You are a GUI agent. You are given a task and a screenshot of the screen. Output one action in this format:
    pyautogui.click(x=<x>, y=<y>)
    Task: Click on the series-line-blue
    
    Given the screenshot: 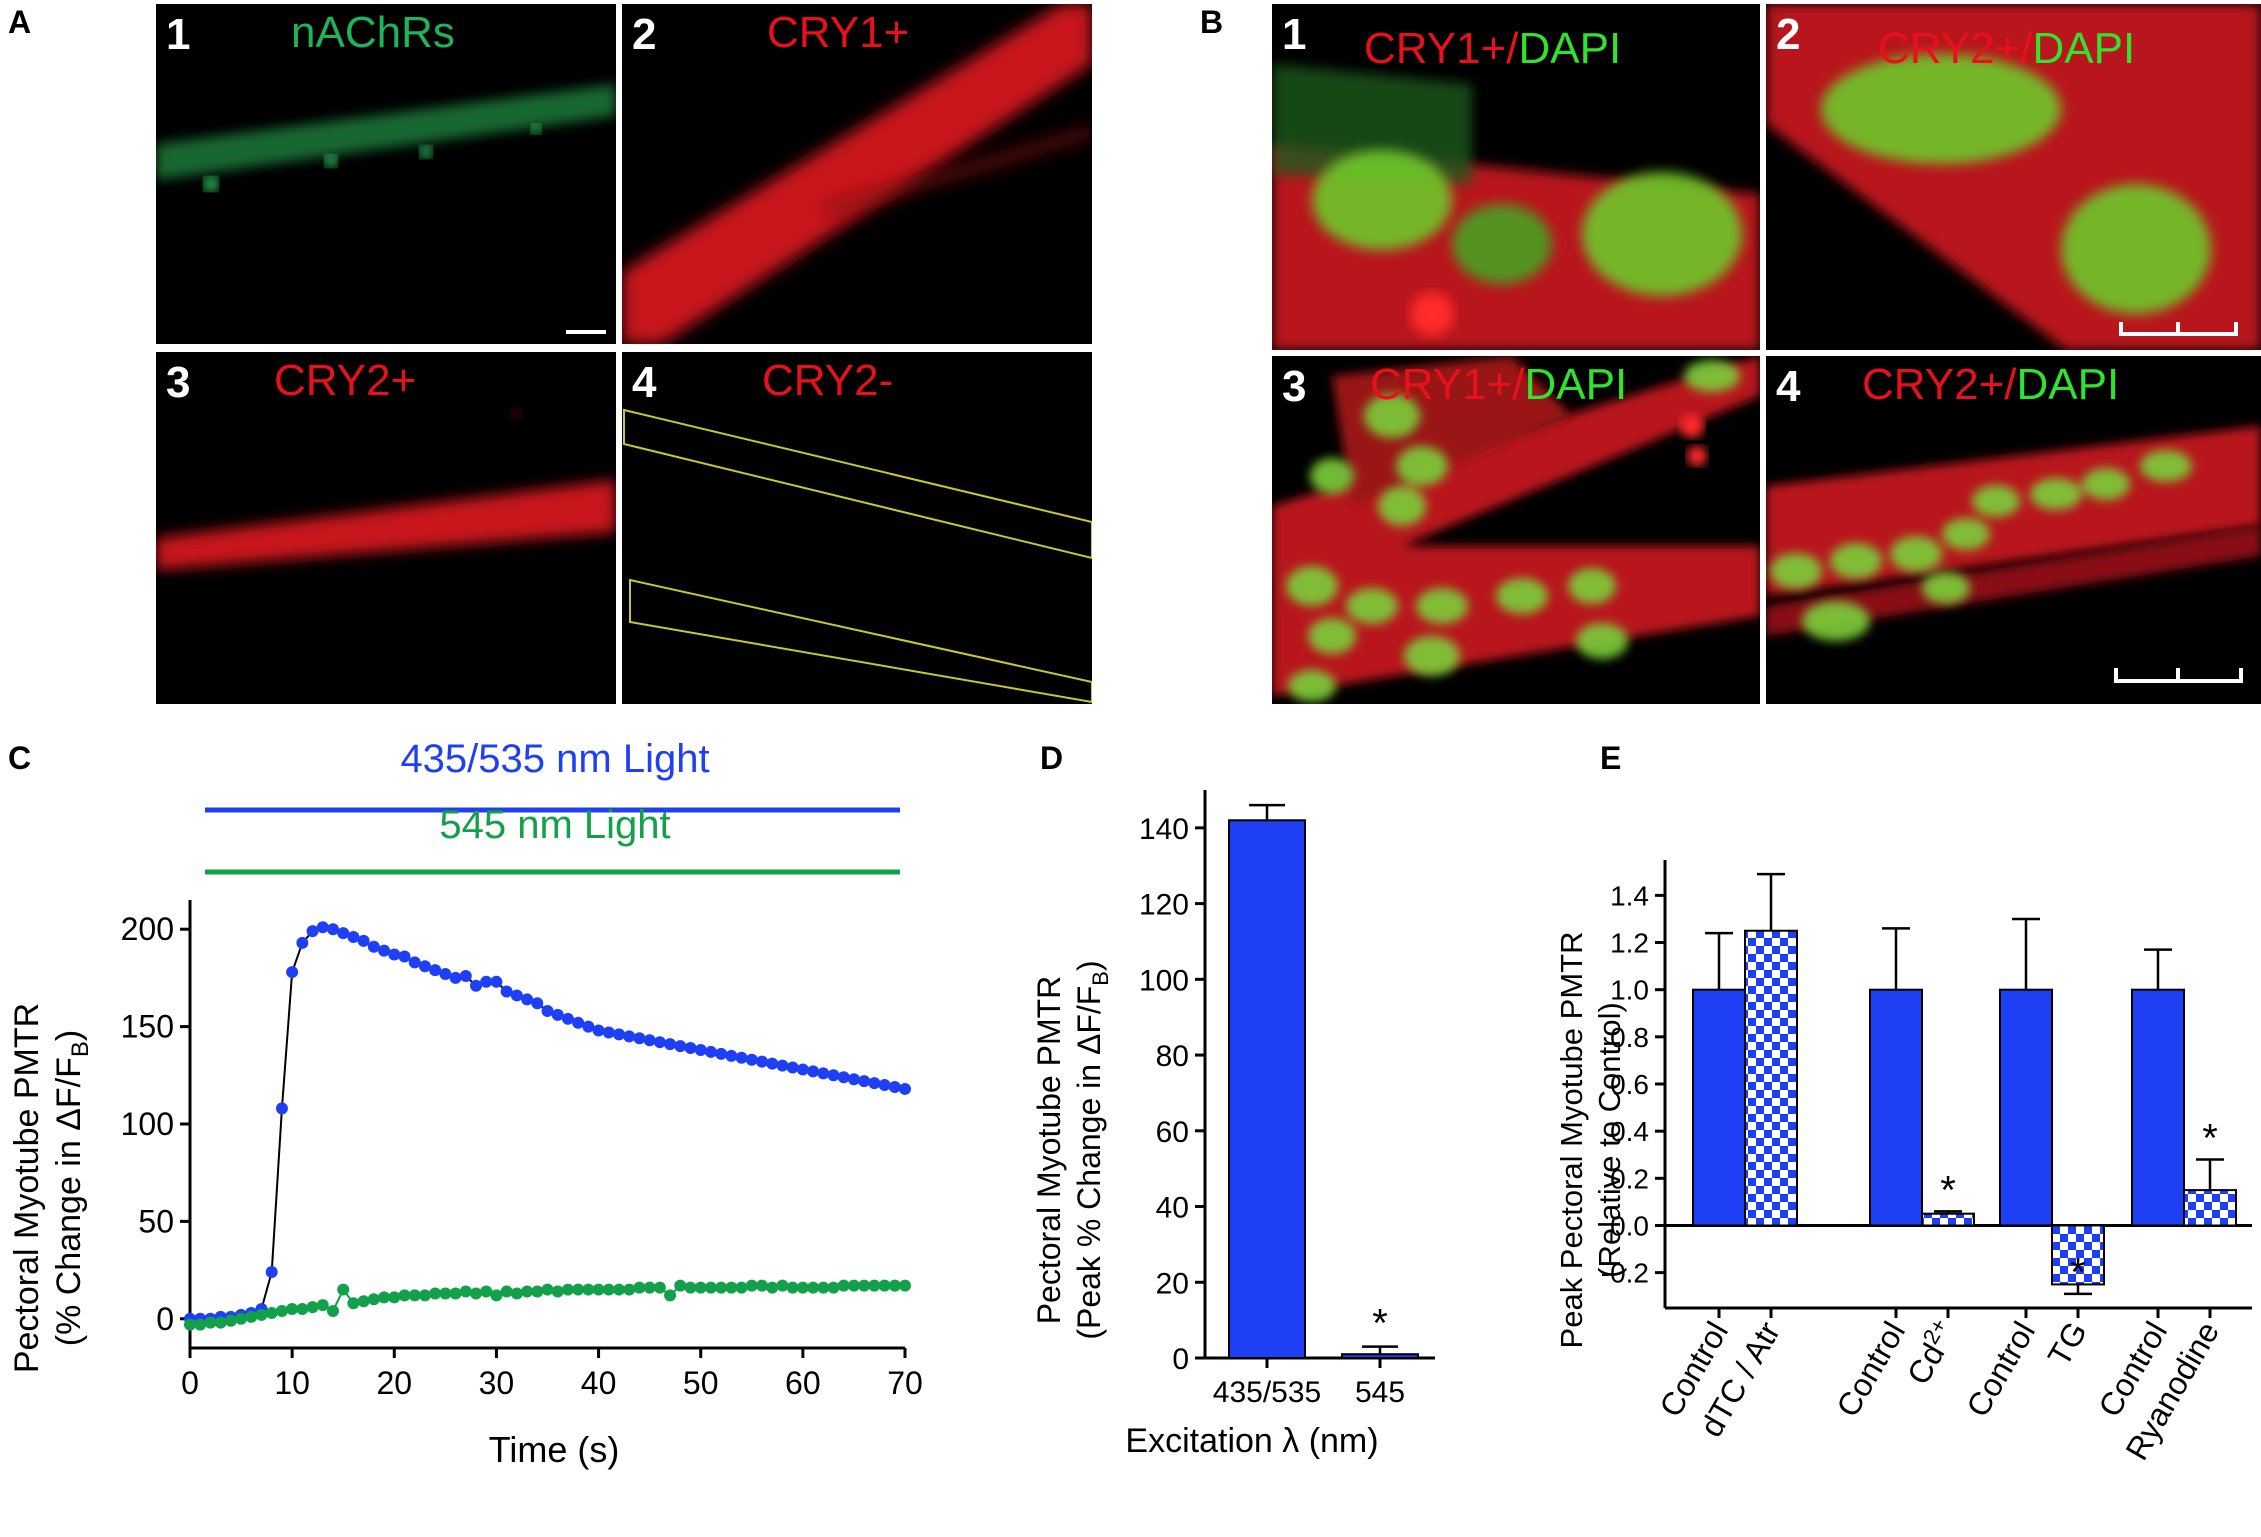 What is the action you would take?
    pyautogui.click(x=548, y=1123)
    